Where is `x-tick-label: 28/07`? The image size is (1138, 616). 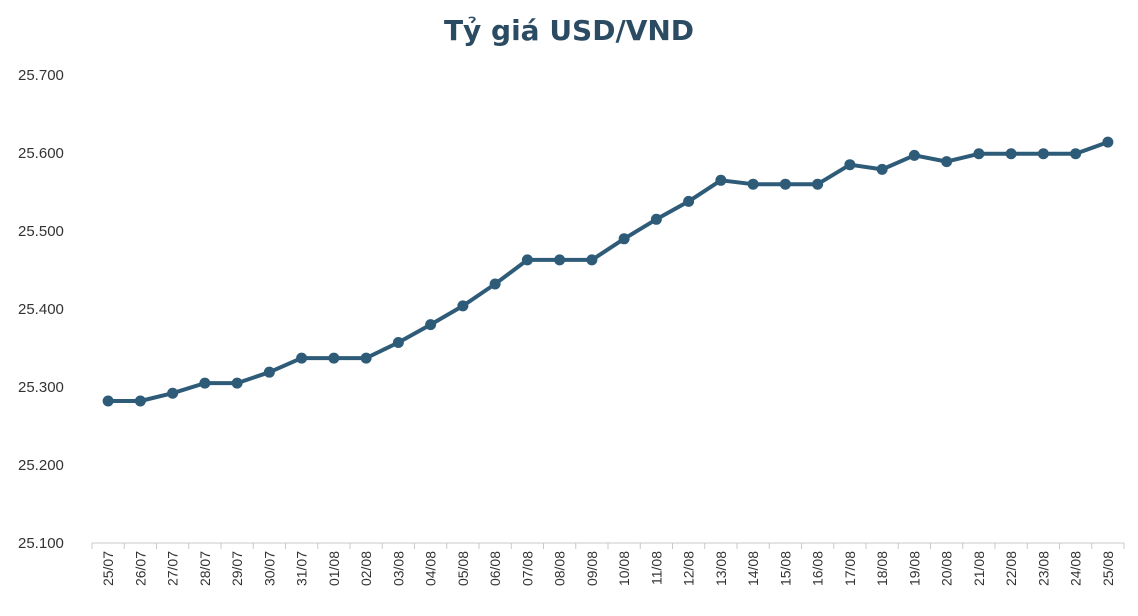 x-tick-label: 28/07 is located at coordinates (205, 568).